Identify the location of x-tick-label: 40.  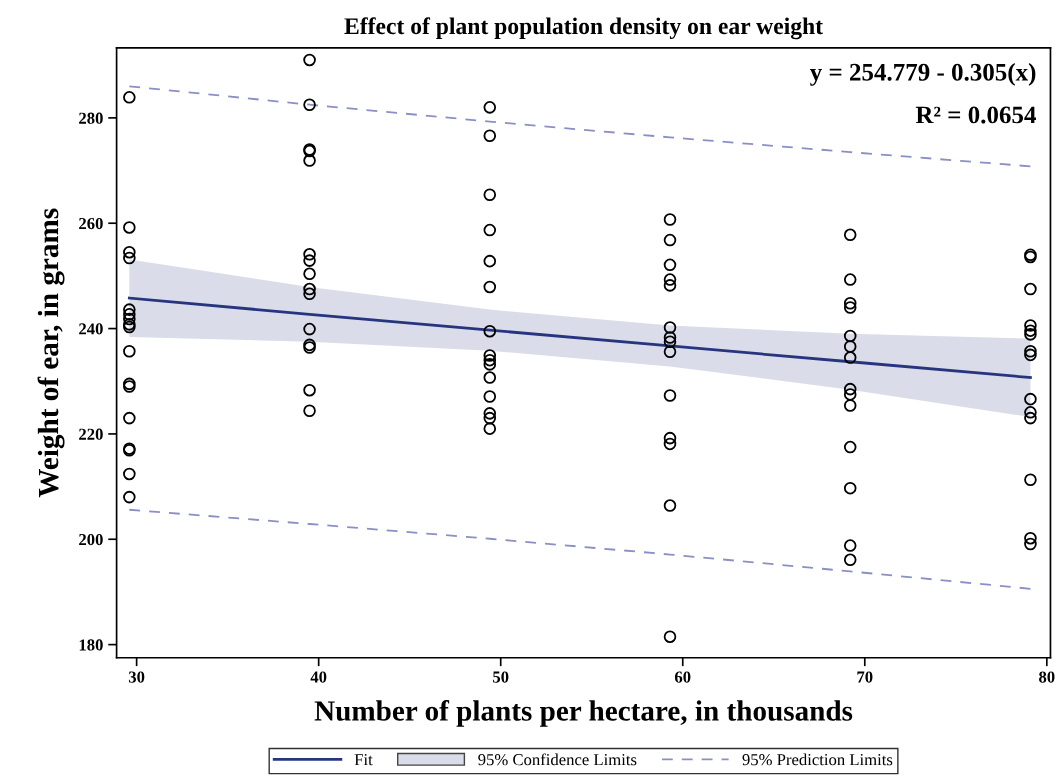
(318, 677).